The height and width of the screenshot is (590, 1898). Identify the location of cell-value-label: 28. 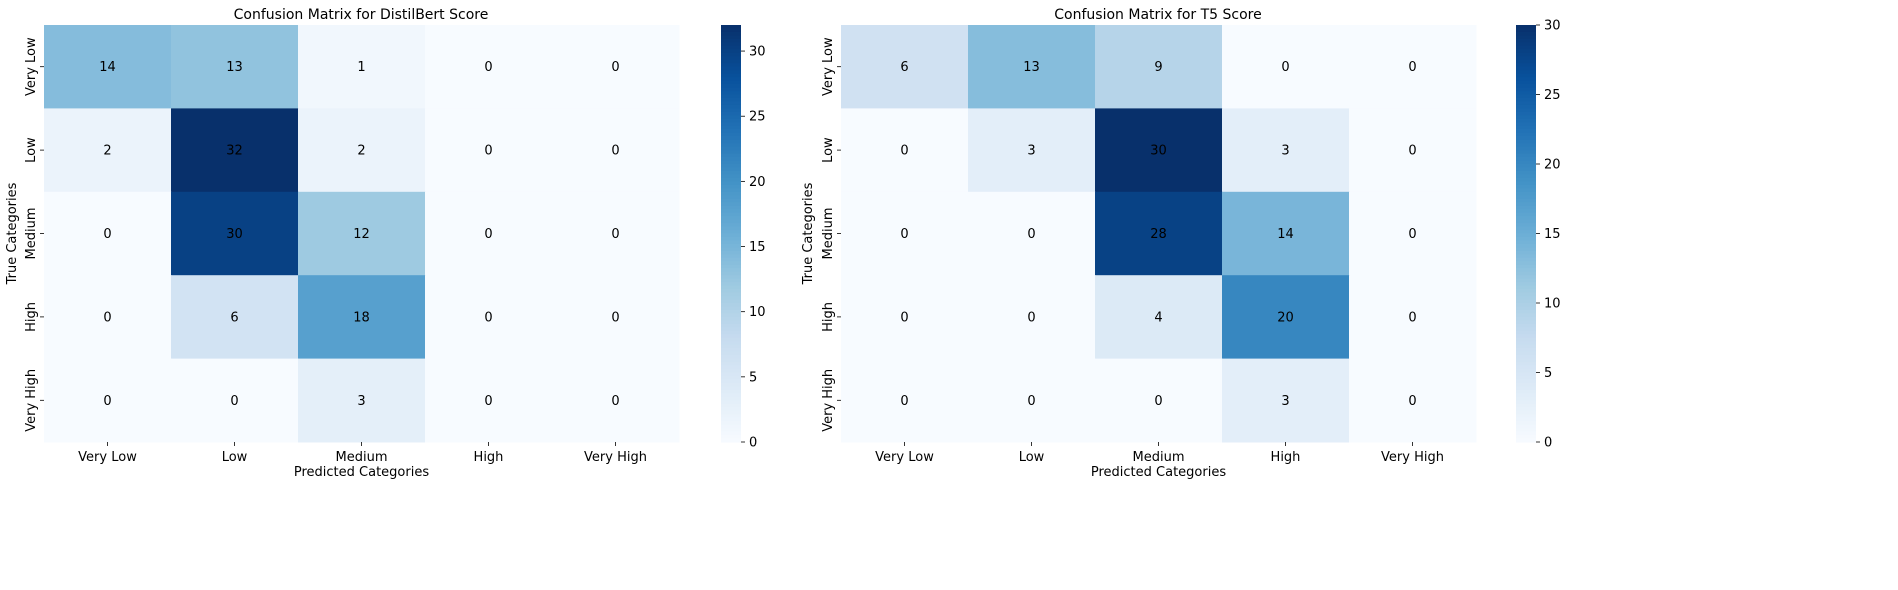
(1158, 234).